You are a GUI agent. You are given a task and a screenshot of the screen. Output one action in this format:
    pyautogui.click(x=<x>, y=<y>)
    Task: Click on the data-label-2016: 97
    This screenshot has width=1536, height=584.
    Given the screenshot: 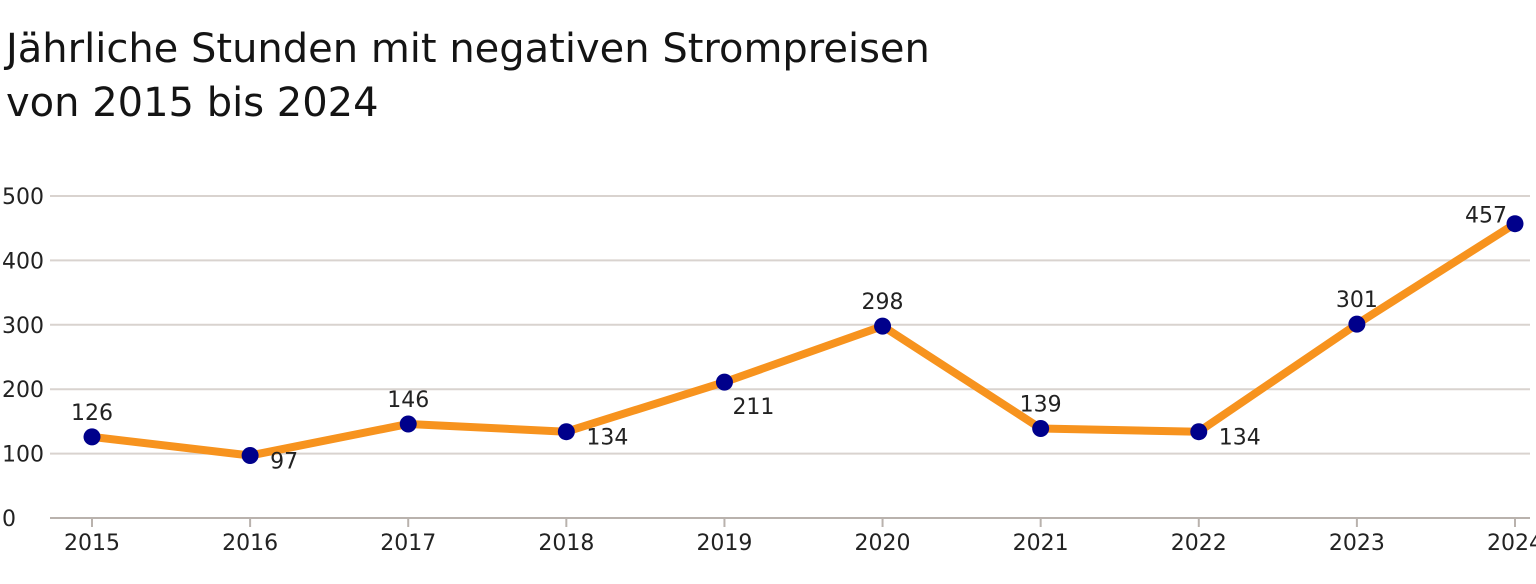 What is the action you would take?
    pyautogui.click(x=284, y=462)
    